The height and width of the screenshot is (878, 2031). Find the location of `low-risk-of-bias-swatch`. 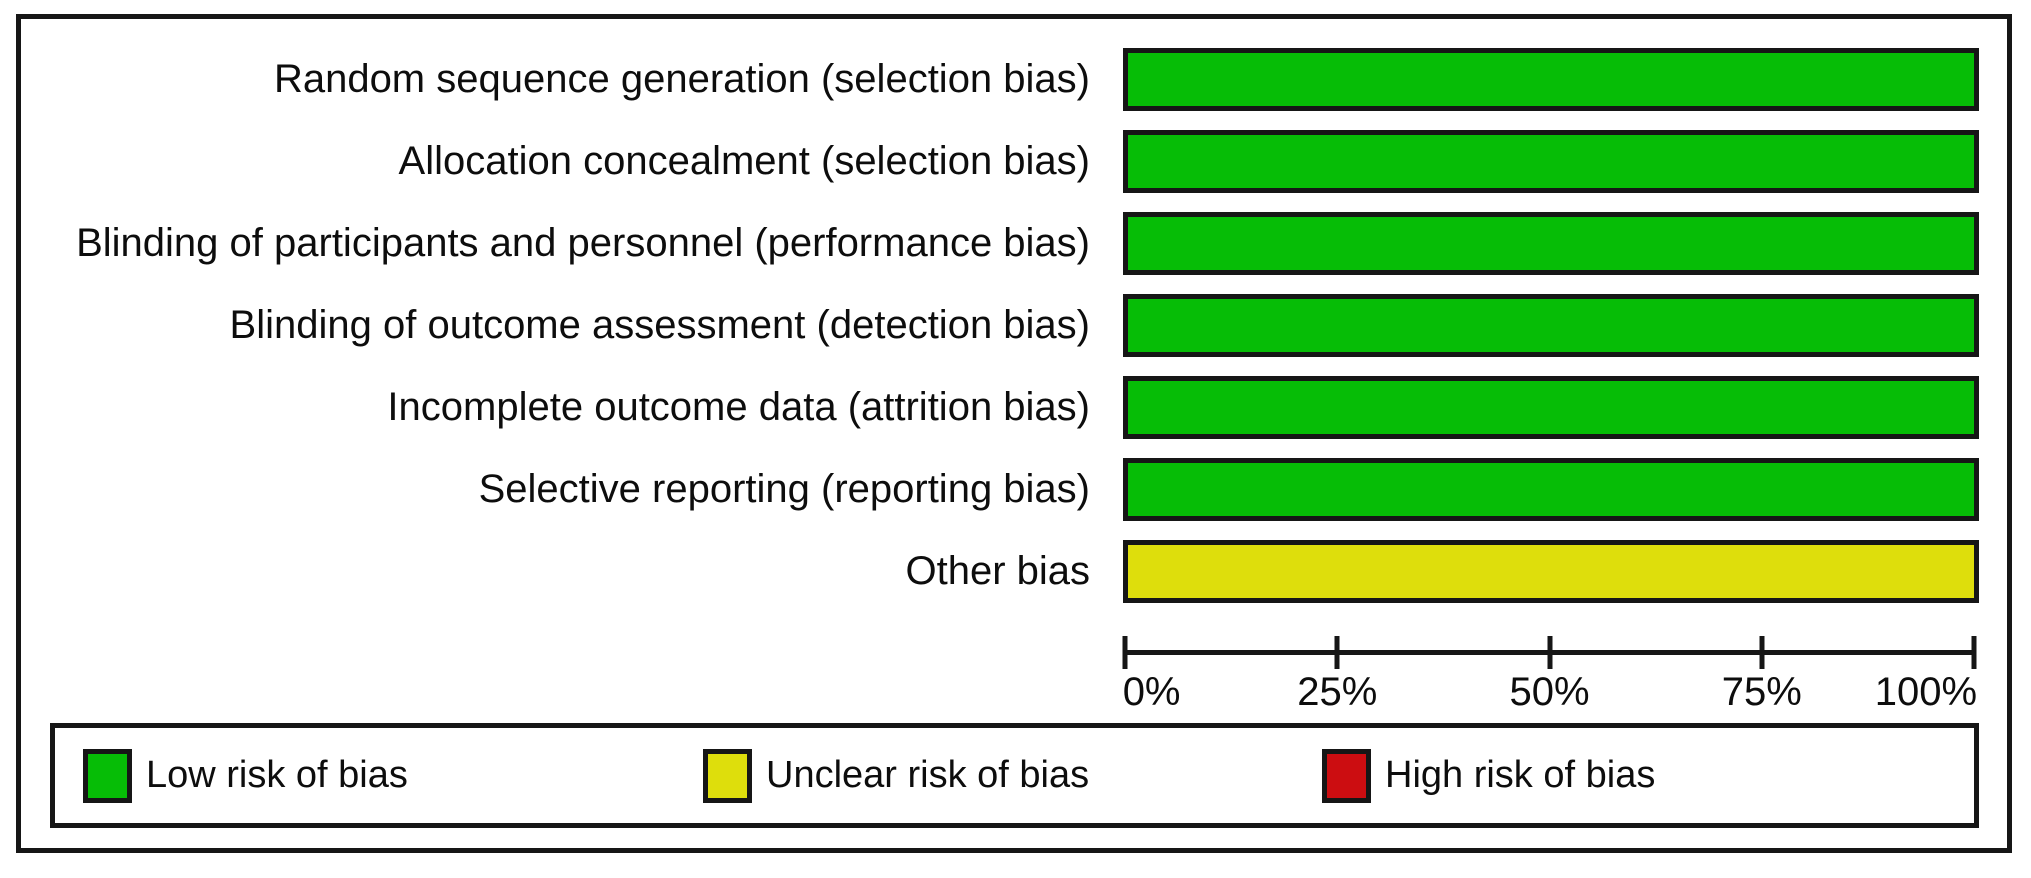

low-risk-of-bias-swatch is located at coordinates (107, 775).